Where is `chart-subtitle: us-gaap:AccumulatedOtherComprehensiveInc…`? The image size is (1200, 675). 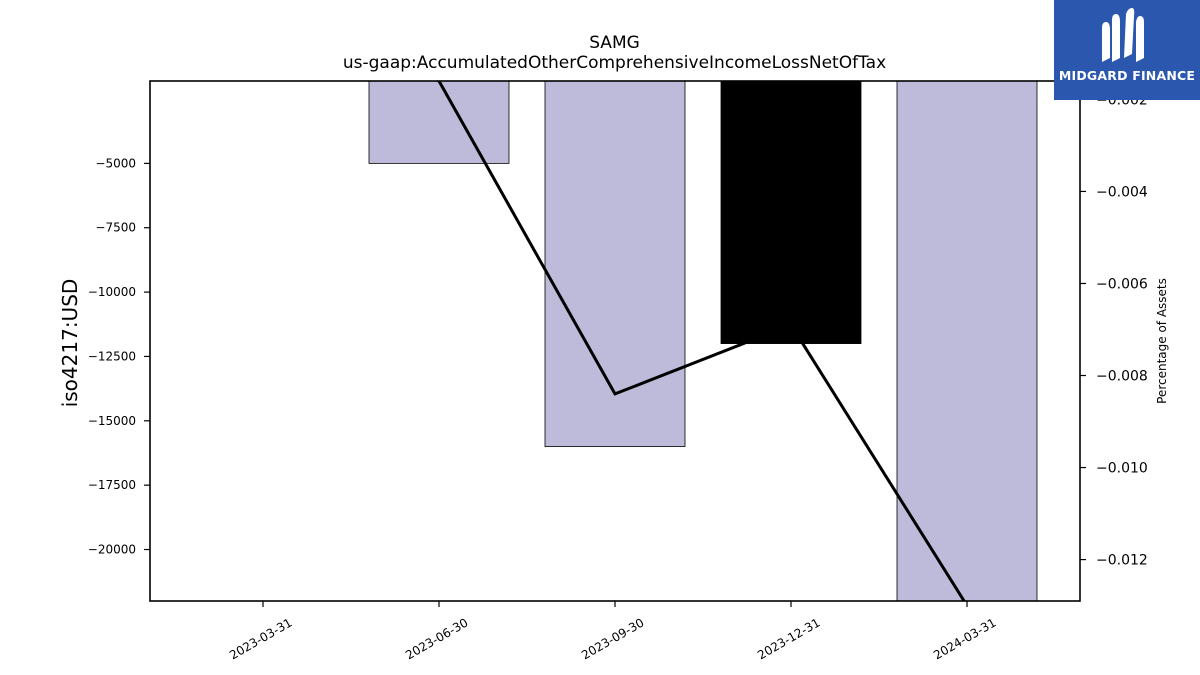
chart-subtitle: us-gaap:AccumulatedOtherComprehensiveInc… is located at coordinates (614, 63).